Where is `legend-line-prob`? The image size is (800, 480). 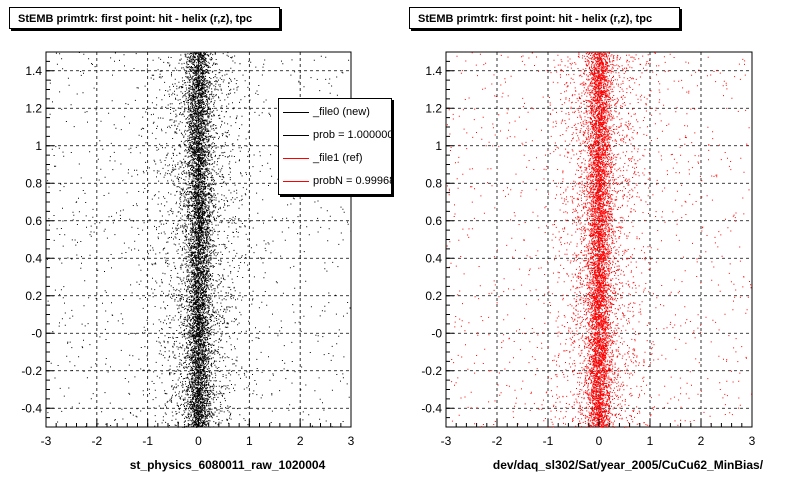
legend-line-prob is located at coordinates (296, 135).